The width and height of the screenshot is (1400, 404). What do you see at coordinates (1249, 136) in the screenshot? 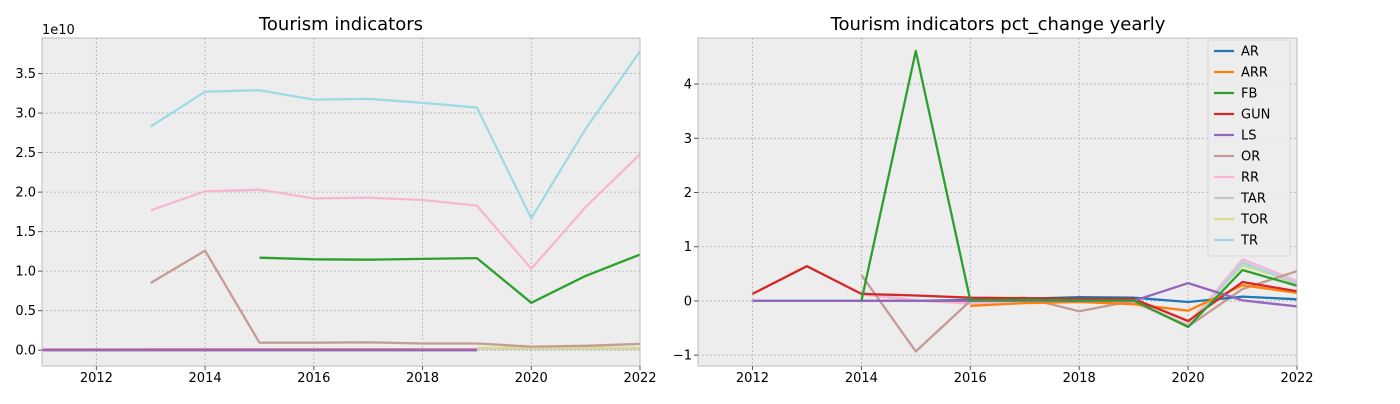
I see `legend-label-ls: LS` at bounding box center [1249, 136].